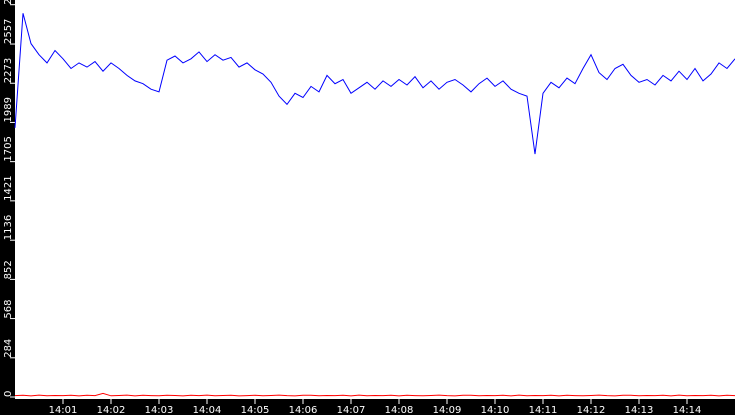 The image size is (735, 415). Describe the element at coordinates (543, 410) in the screenshot. I see `x-tick-label: 14:11` at that location.